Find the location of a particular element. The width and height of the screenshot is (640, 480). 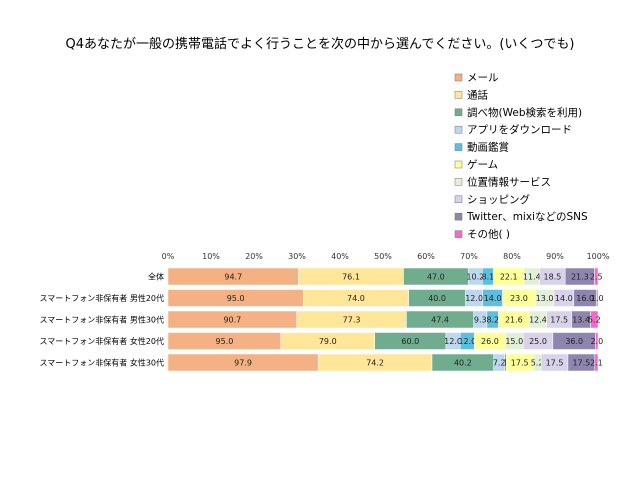

data-label: 47.4 is located at coordinates (440, 320).